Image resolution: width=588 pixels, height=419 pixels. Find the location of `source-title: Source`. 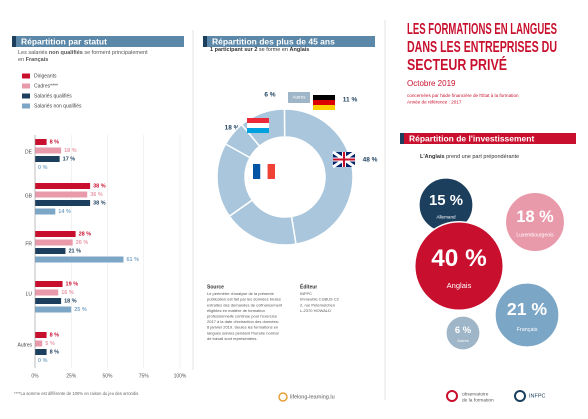

source-title: Source is located at coordinates (215, 287).